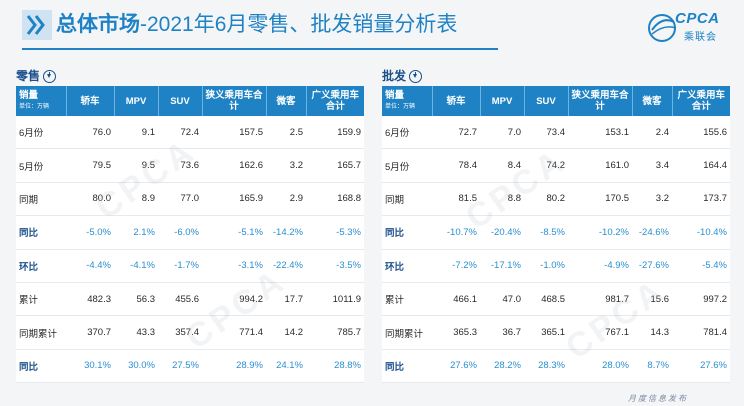 The width and height of the screenshot is (744, 406). Describe the element at coordinates (600, 332) in the screenshot. I see `table-cell: 767.1` at that location.